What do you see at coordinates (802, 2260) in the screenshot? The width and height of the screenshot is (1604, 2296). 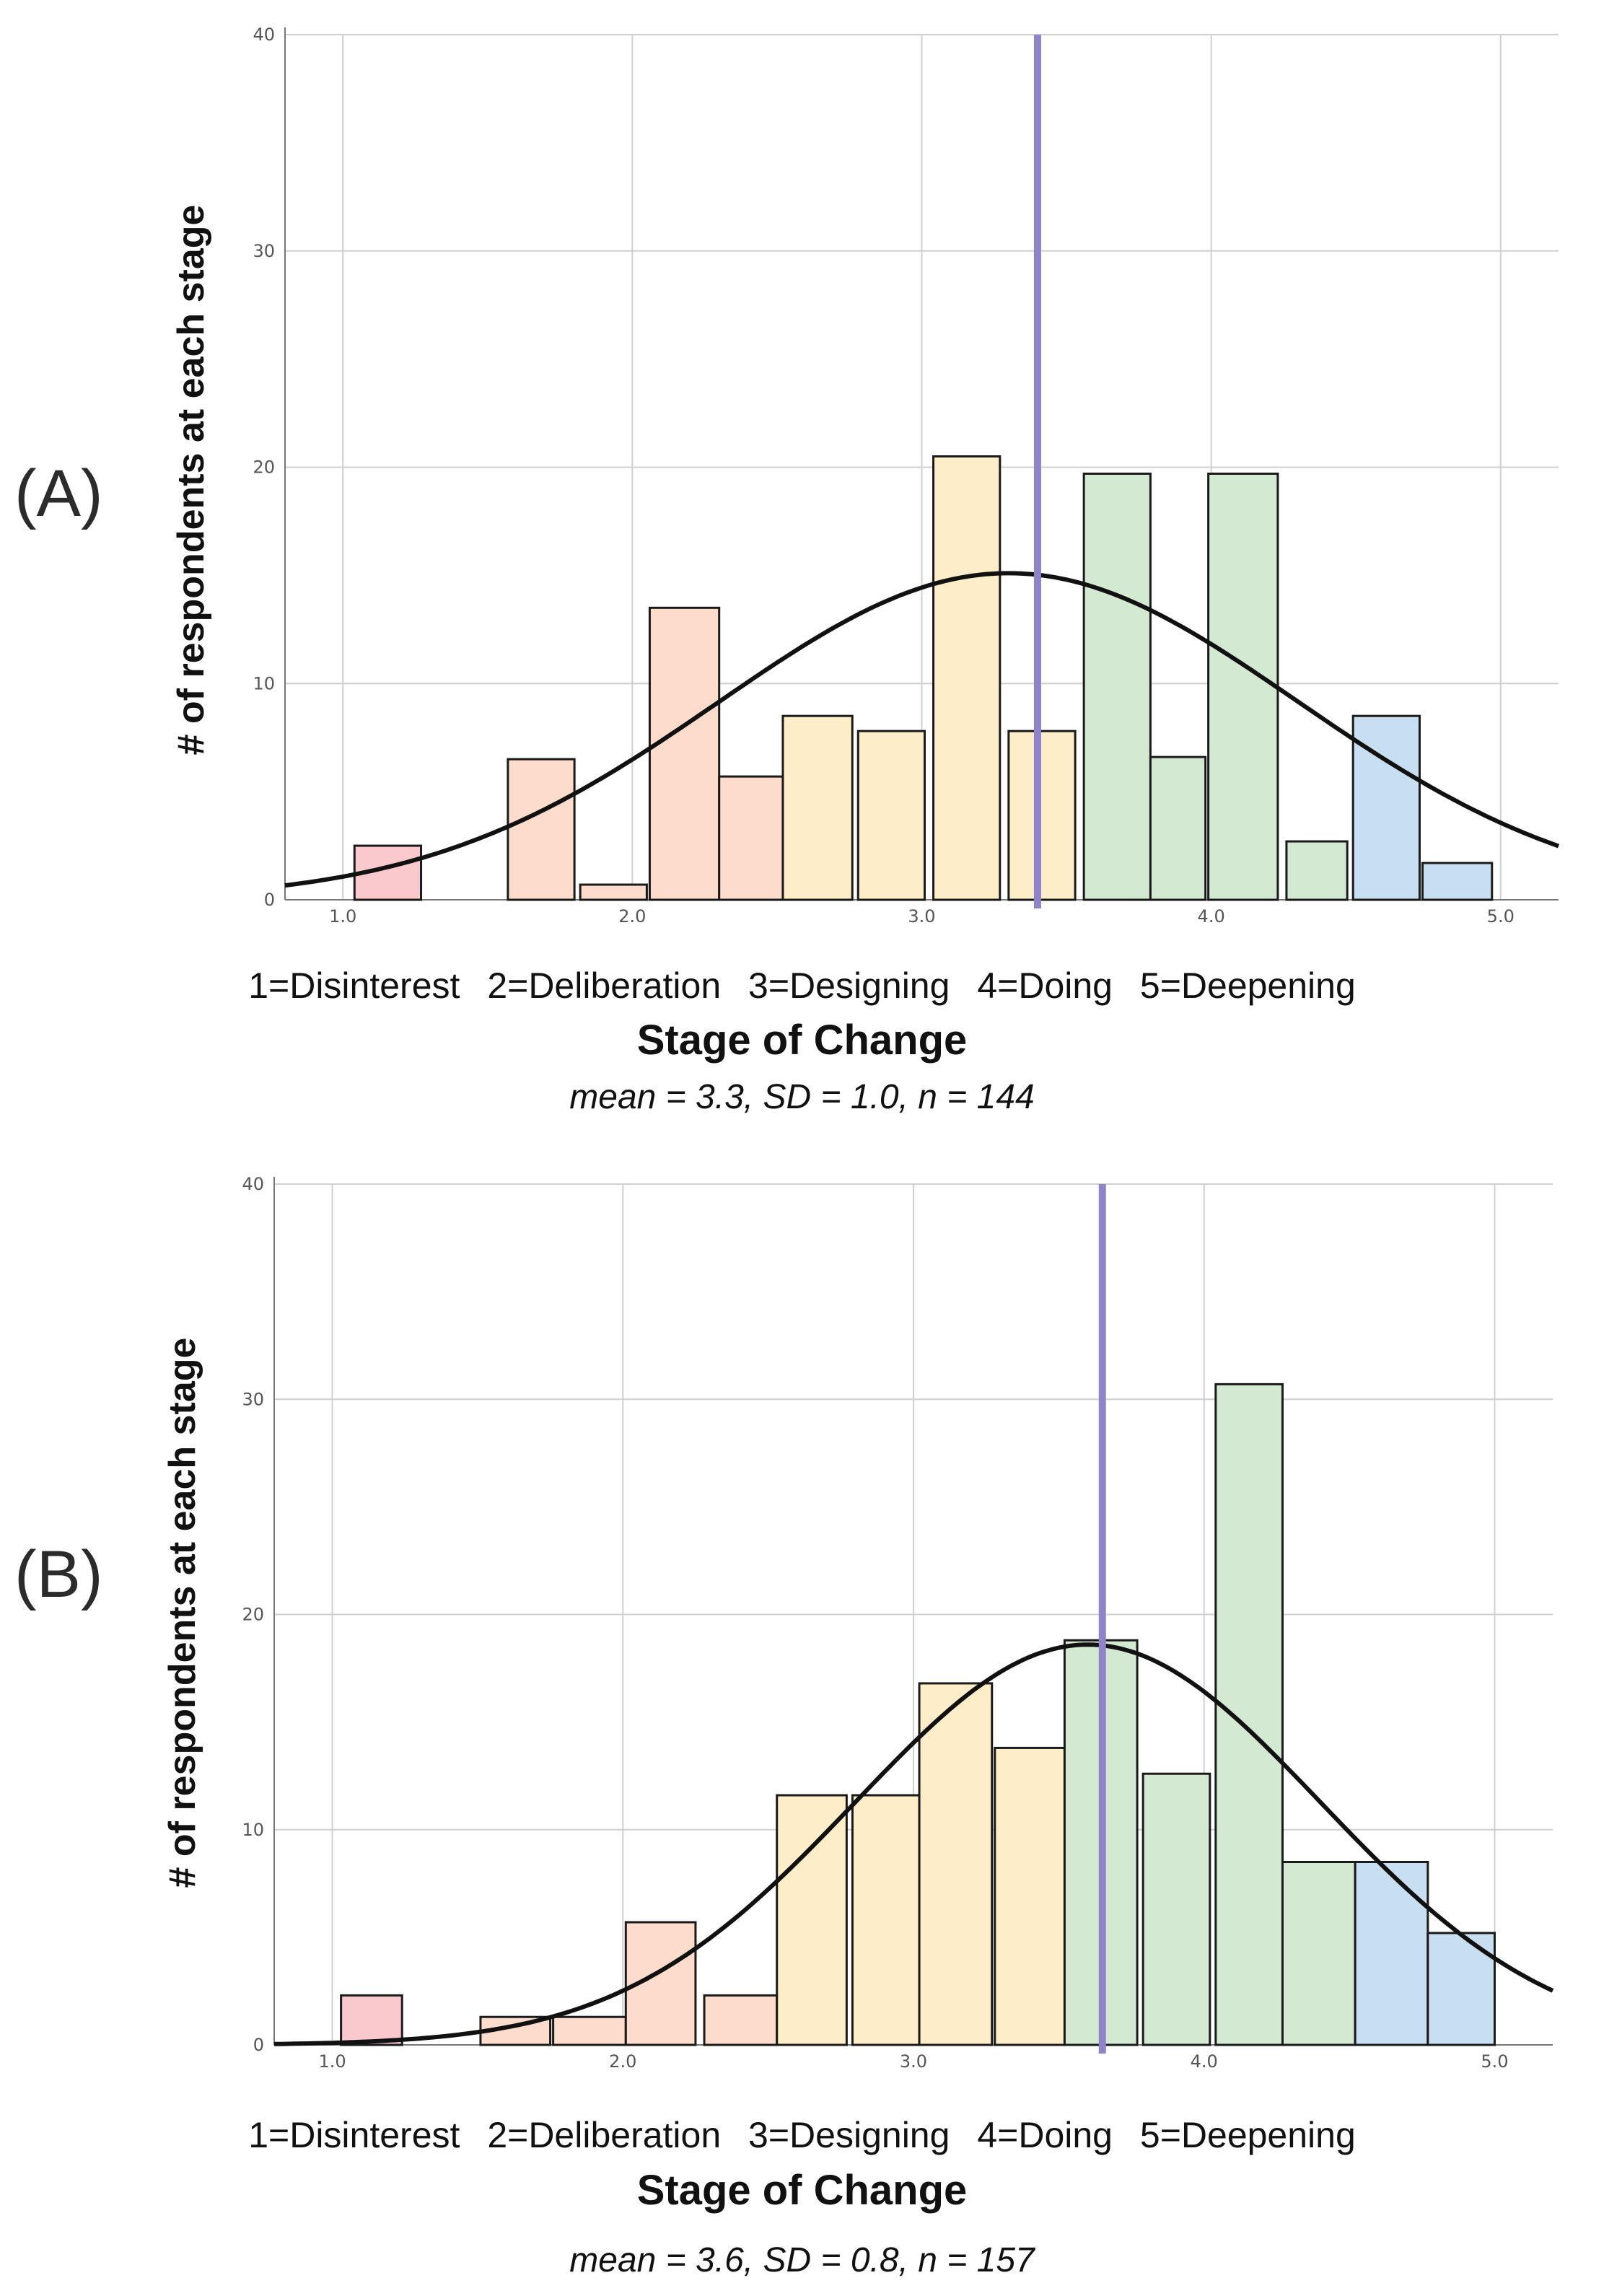 I see `summary-stats: mean = 3.6, SD = 0.8, n = 157` at bounding box center [802, 2260].